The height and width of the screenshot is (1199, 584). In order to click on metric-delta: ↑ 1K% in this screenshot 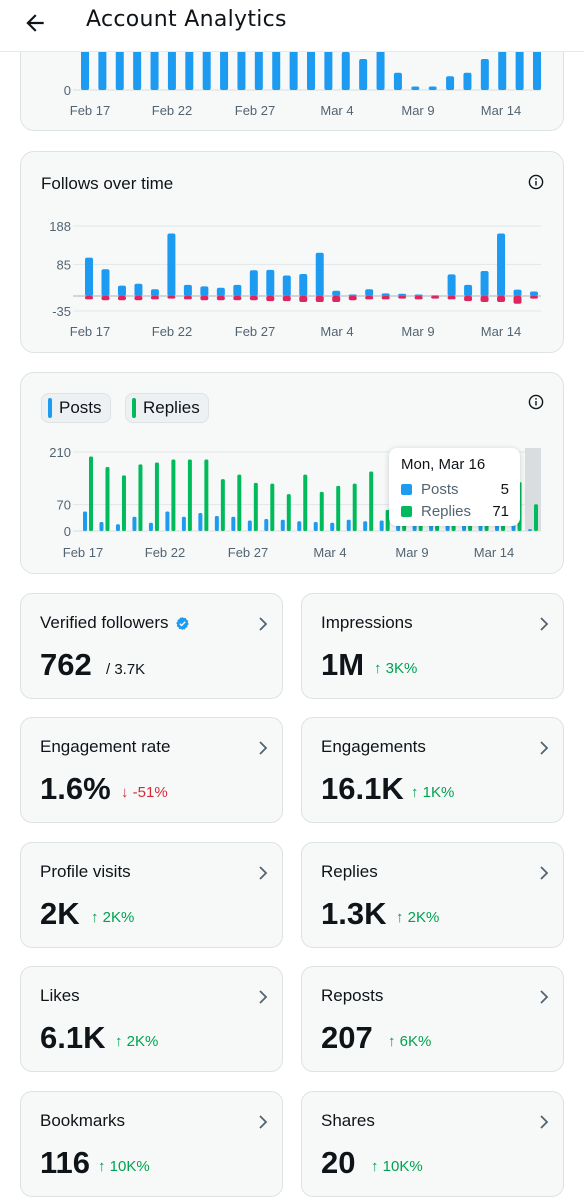, I will do `click(433, 792)`.